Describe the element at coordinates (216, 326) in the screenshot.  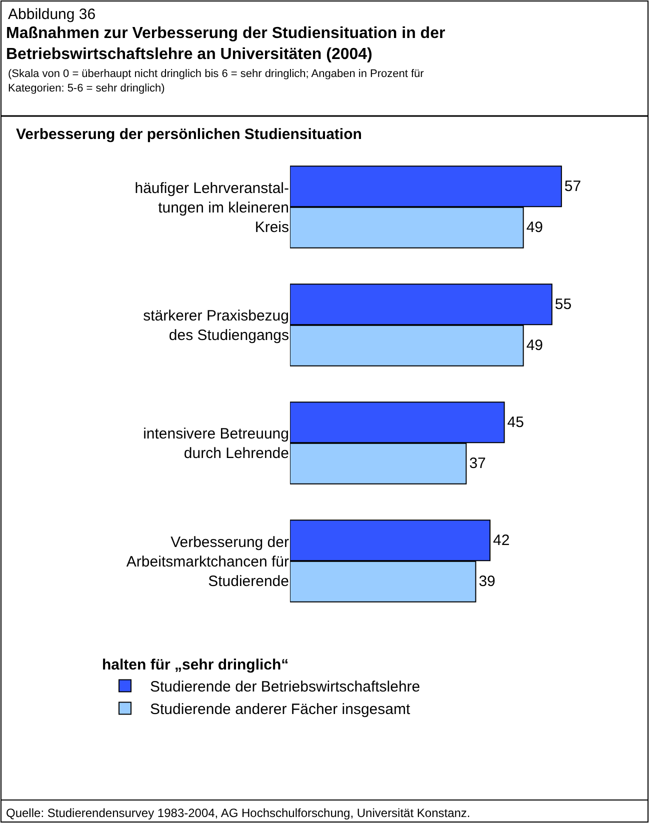
I see `y-tick-label: stärkerer Praxisbezug des Studiengangs` at that location.